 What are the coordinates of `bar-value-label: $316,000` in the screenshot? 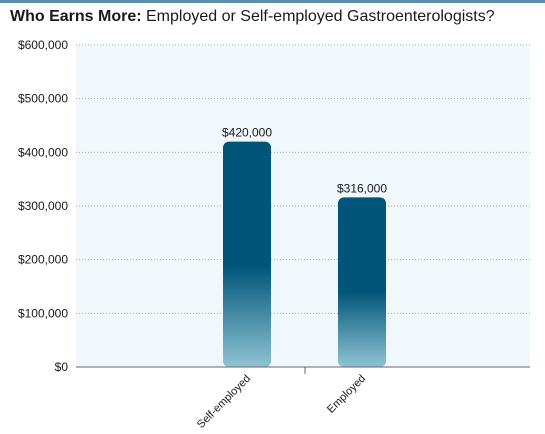 It's located at (362, 188).